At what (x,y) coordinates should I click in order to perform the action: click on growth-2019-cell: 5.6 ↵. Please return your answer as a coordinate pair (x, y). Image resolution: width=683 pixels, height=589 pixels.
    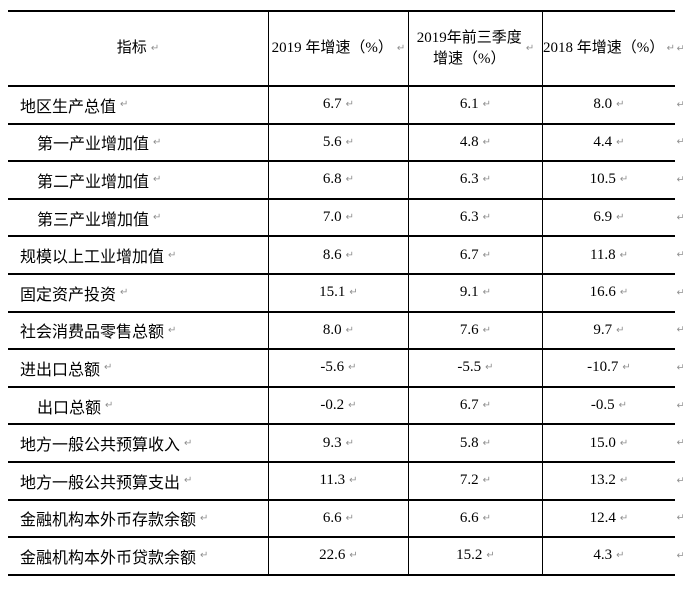
    Looking at the image, I should click on (338, 142).